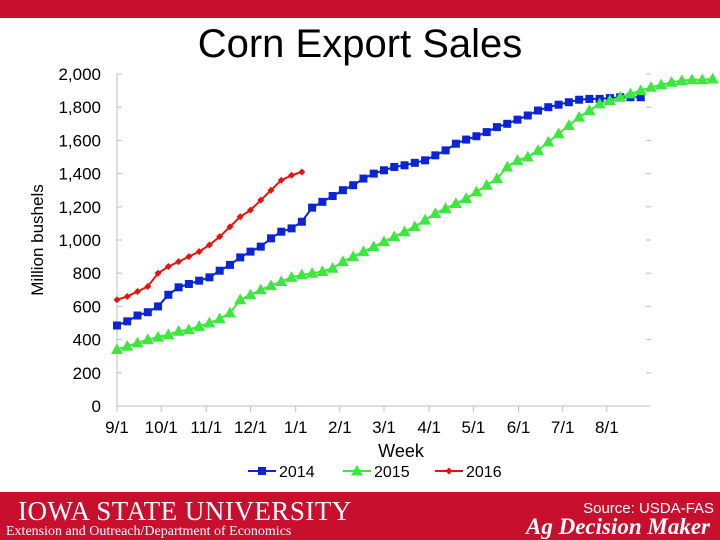 The width and height of the screenshot is (720, 540). I want to click on university-logo-text: IOWA STATE UNIVERSITY, so click(185, 511).